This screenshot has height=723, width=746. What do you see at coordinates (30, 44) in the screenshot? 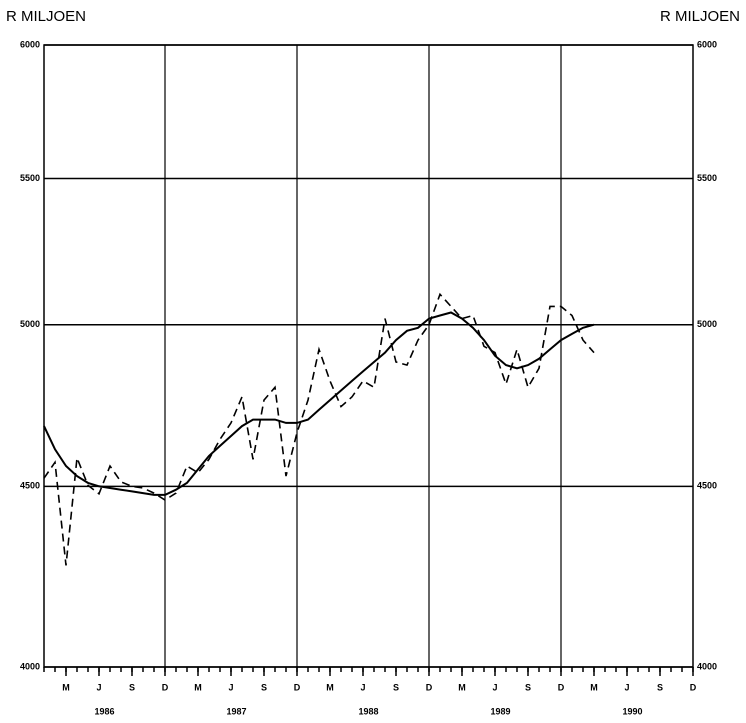
I see `y-tick-label: 6000` at bounding box center [30, 44].